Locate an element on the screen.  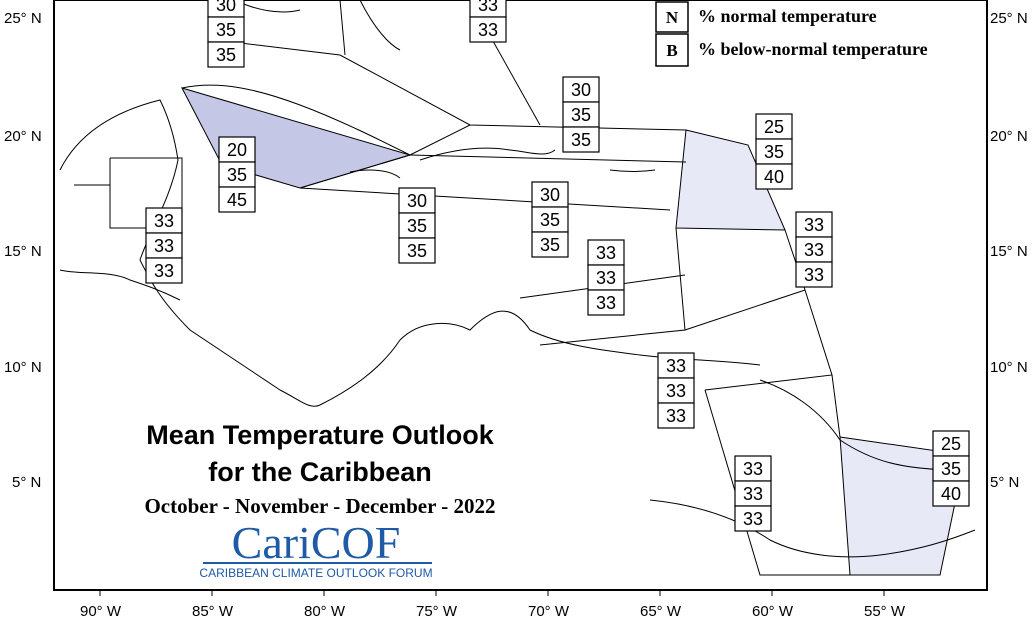
forecast-box-leeward-islands: 25 35 40 is located at coordinates (774, 151).